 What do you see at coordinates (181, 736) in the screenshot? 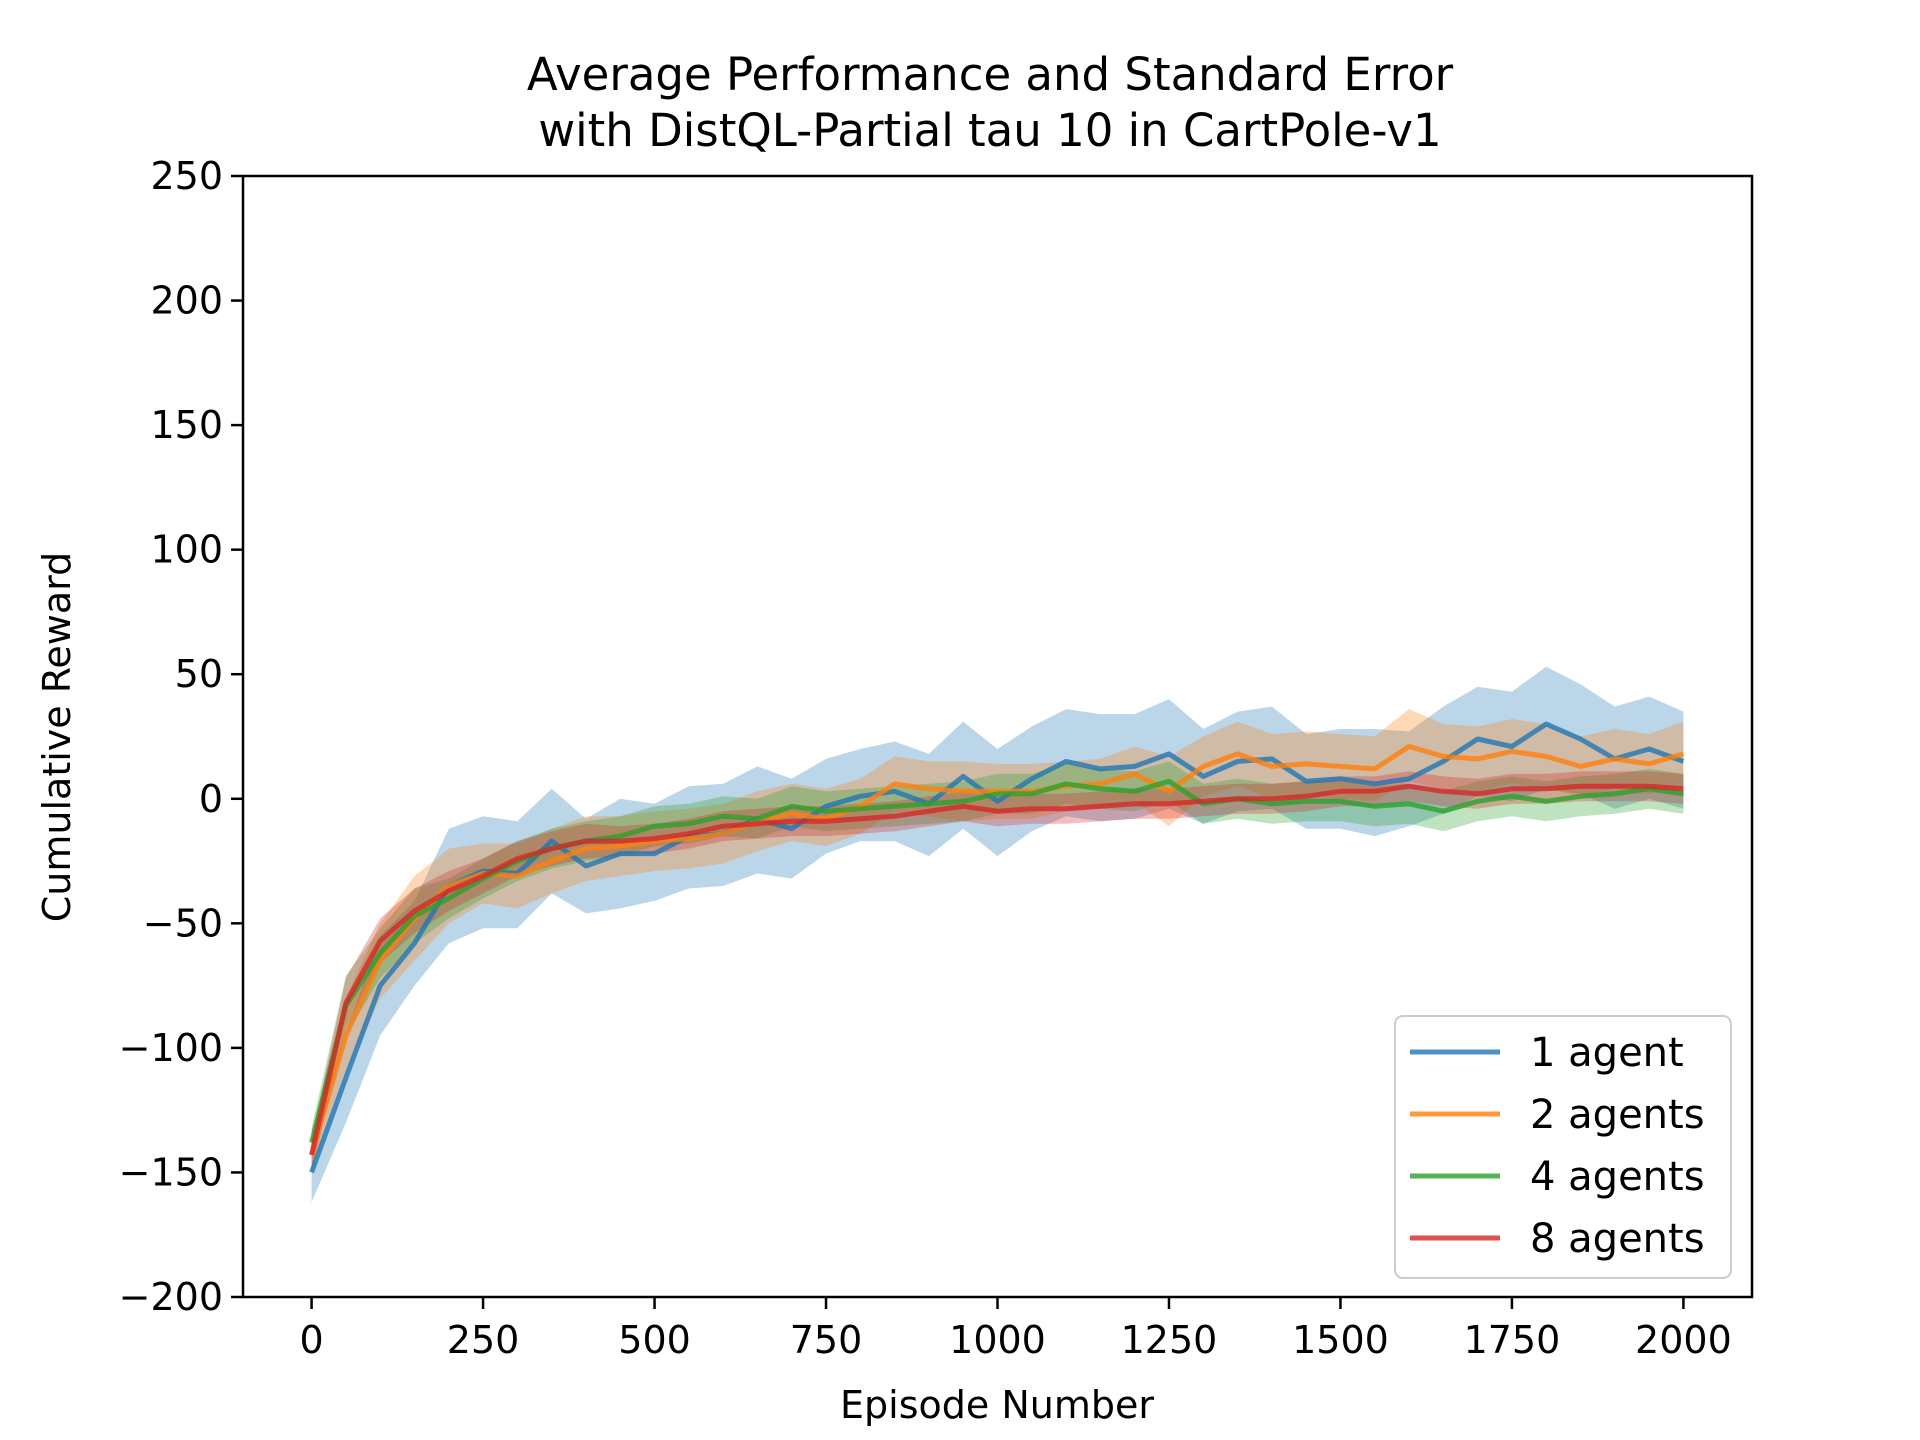
I see `y-axis-ticks: −200 −150 −100 −50 0 50 100 150 200 250` at bounding box center [181, 736].